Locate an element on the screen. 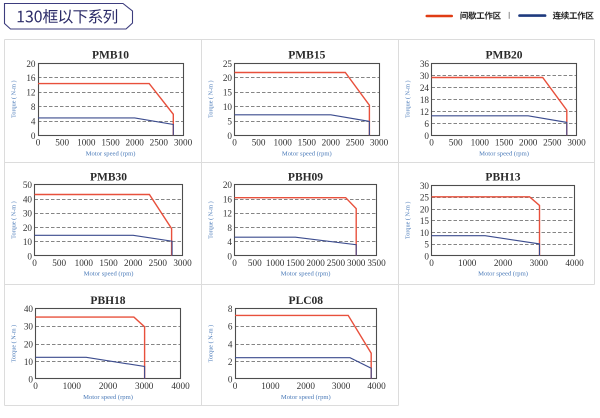  svg-text: PBH09 is located at coordinates (305, 178).